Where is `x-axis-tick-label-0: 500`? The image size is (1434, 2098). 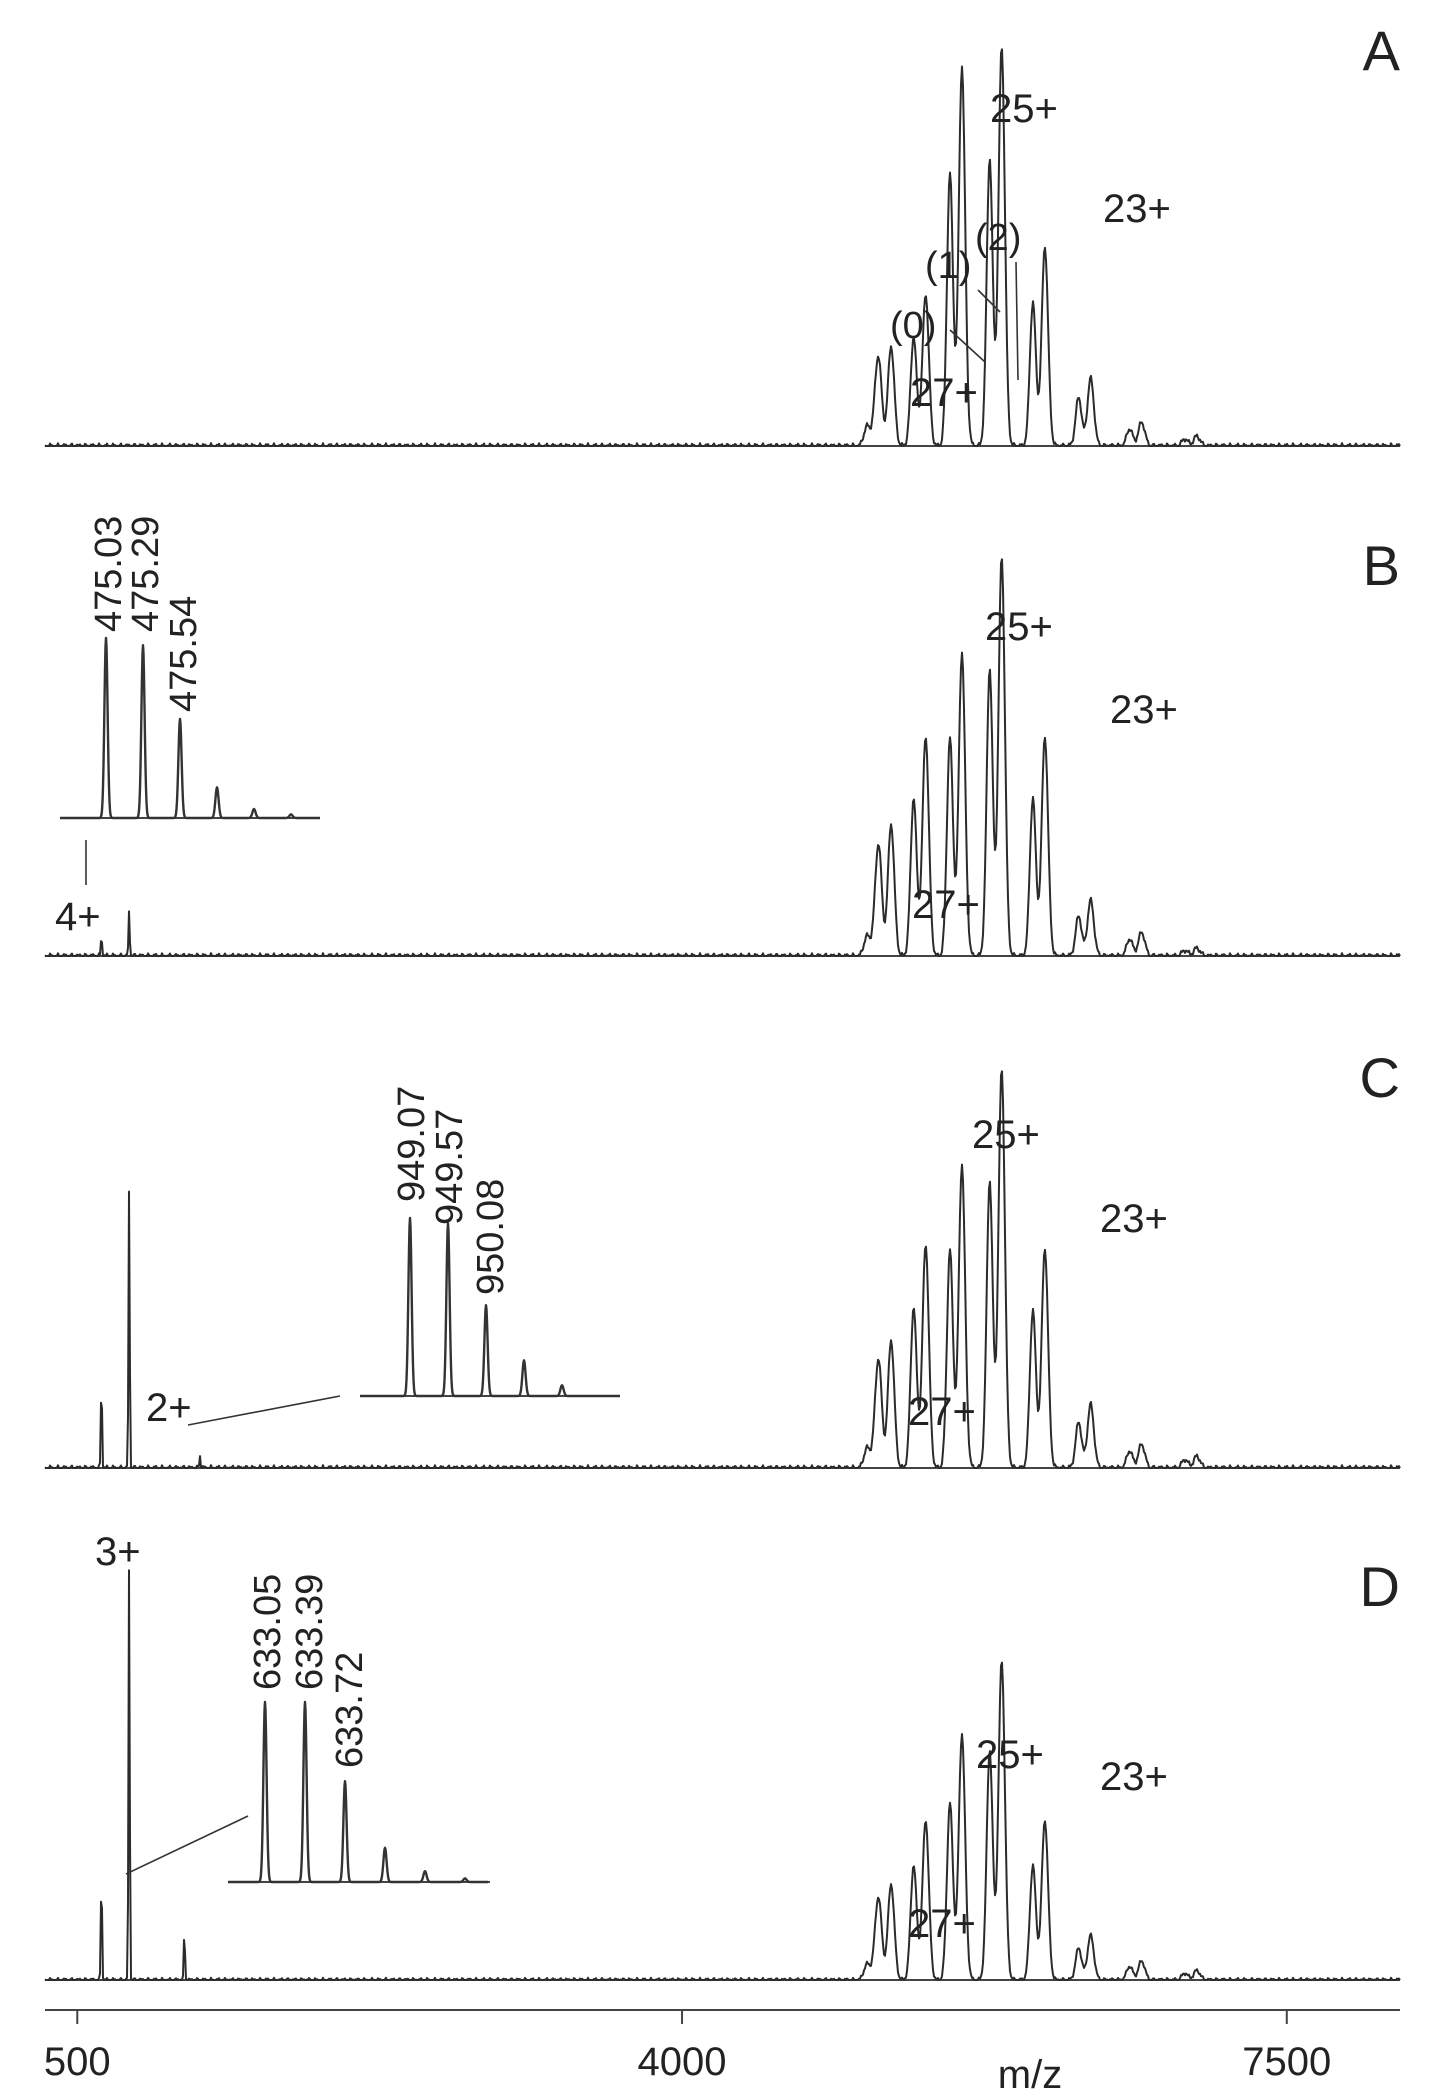
x-axis-tick-label-0: 500 is located at coordinates (77, 2062).